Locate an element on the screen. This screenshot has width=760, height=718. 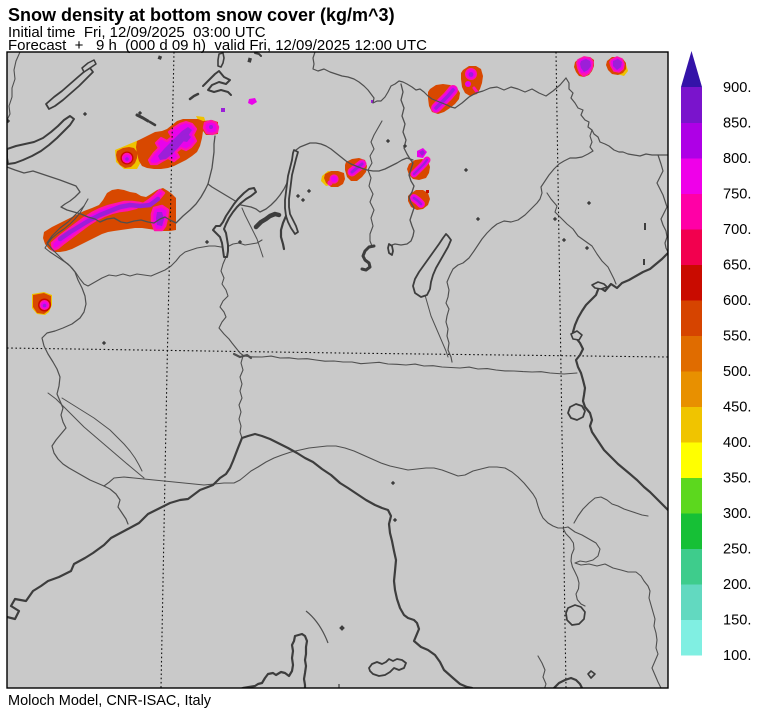
svg-text: 600. is located at coordinates (737, 301).